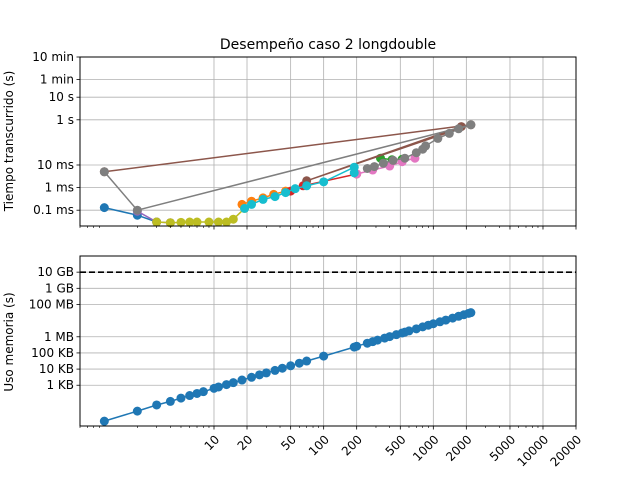  Describe the element at coordinates (57, 80) in the screenshot. I see `y-tick-label-time: 1 min` at that location.